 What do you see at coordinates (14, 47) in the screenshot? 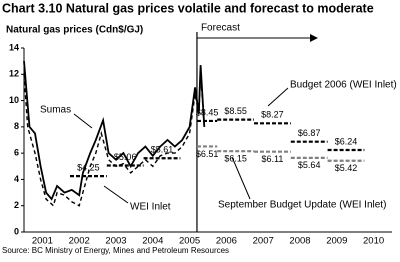
I see `y-tick-label: 14` at bounding box center [14, 47].